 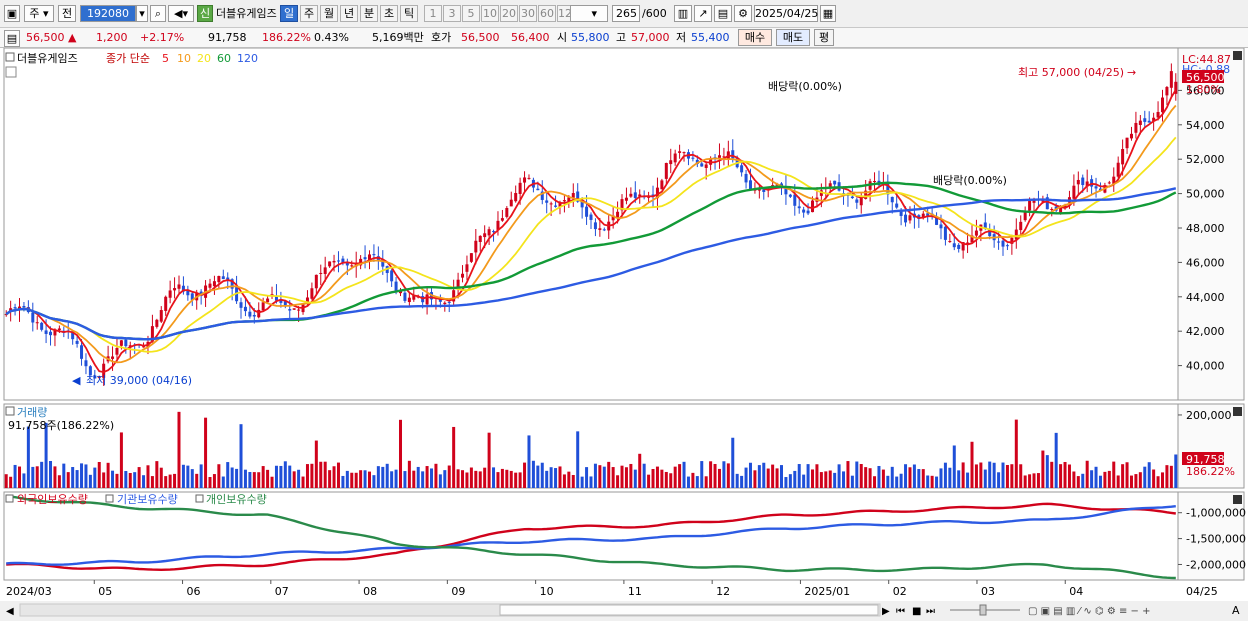 What do you see at coordinates (509, 13) in the screenshot?
I see `interval-20: 20` at bounding box center [509, 13].